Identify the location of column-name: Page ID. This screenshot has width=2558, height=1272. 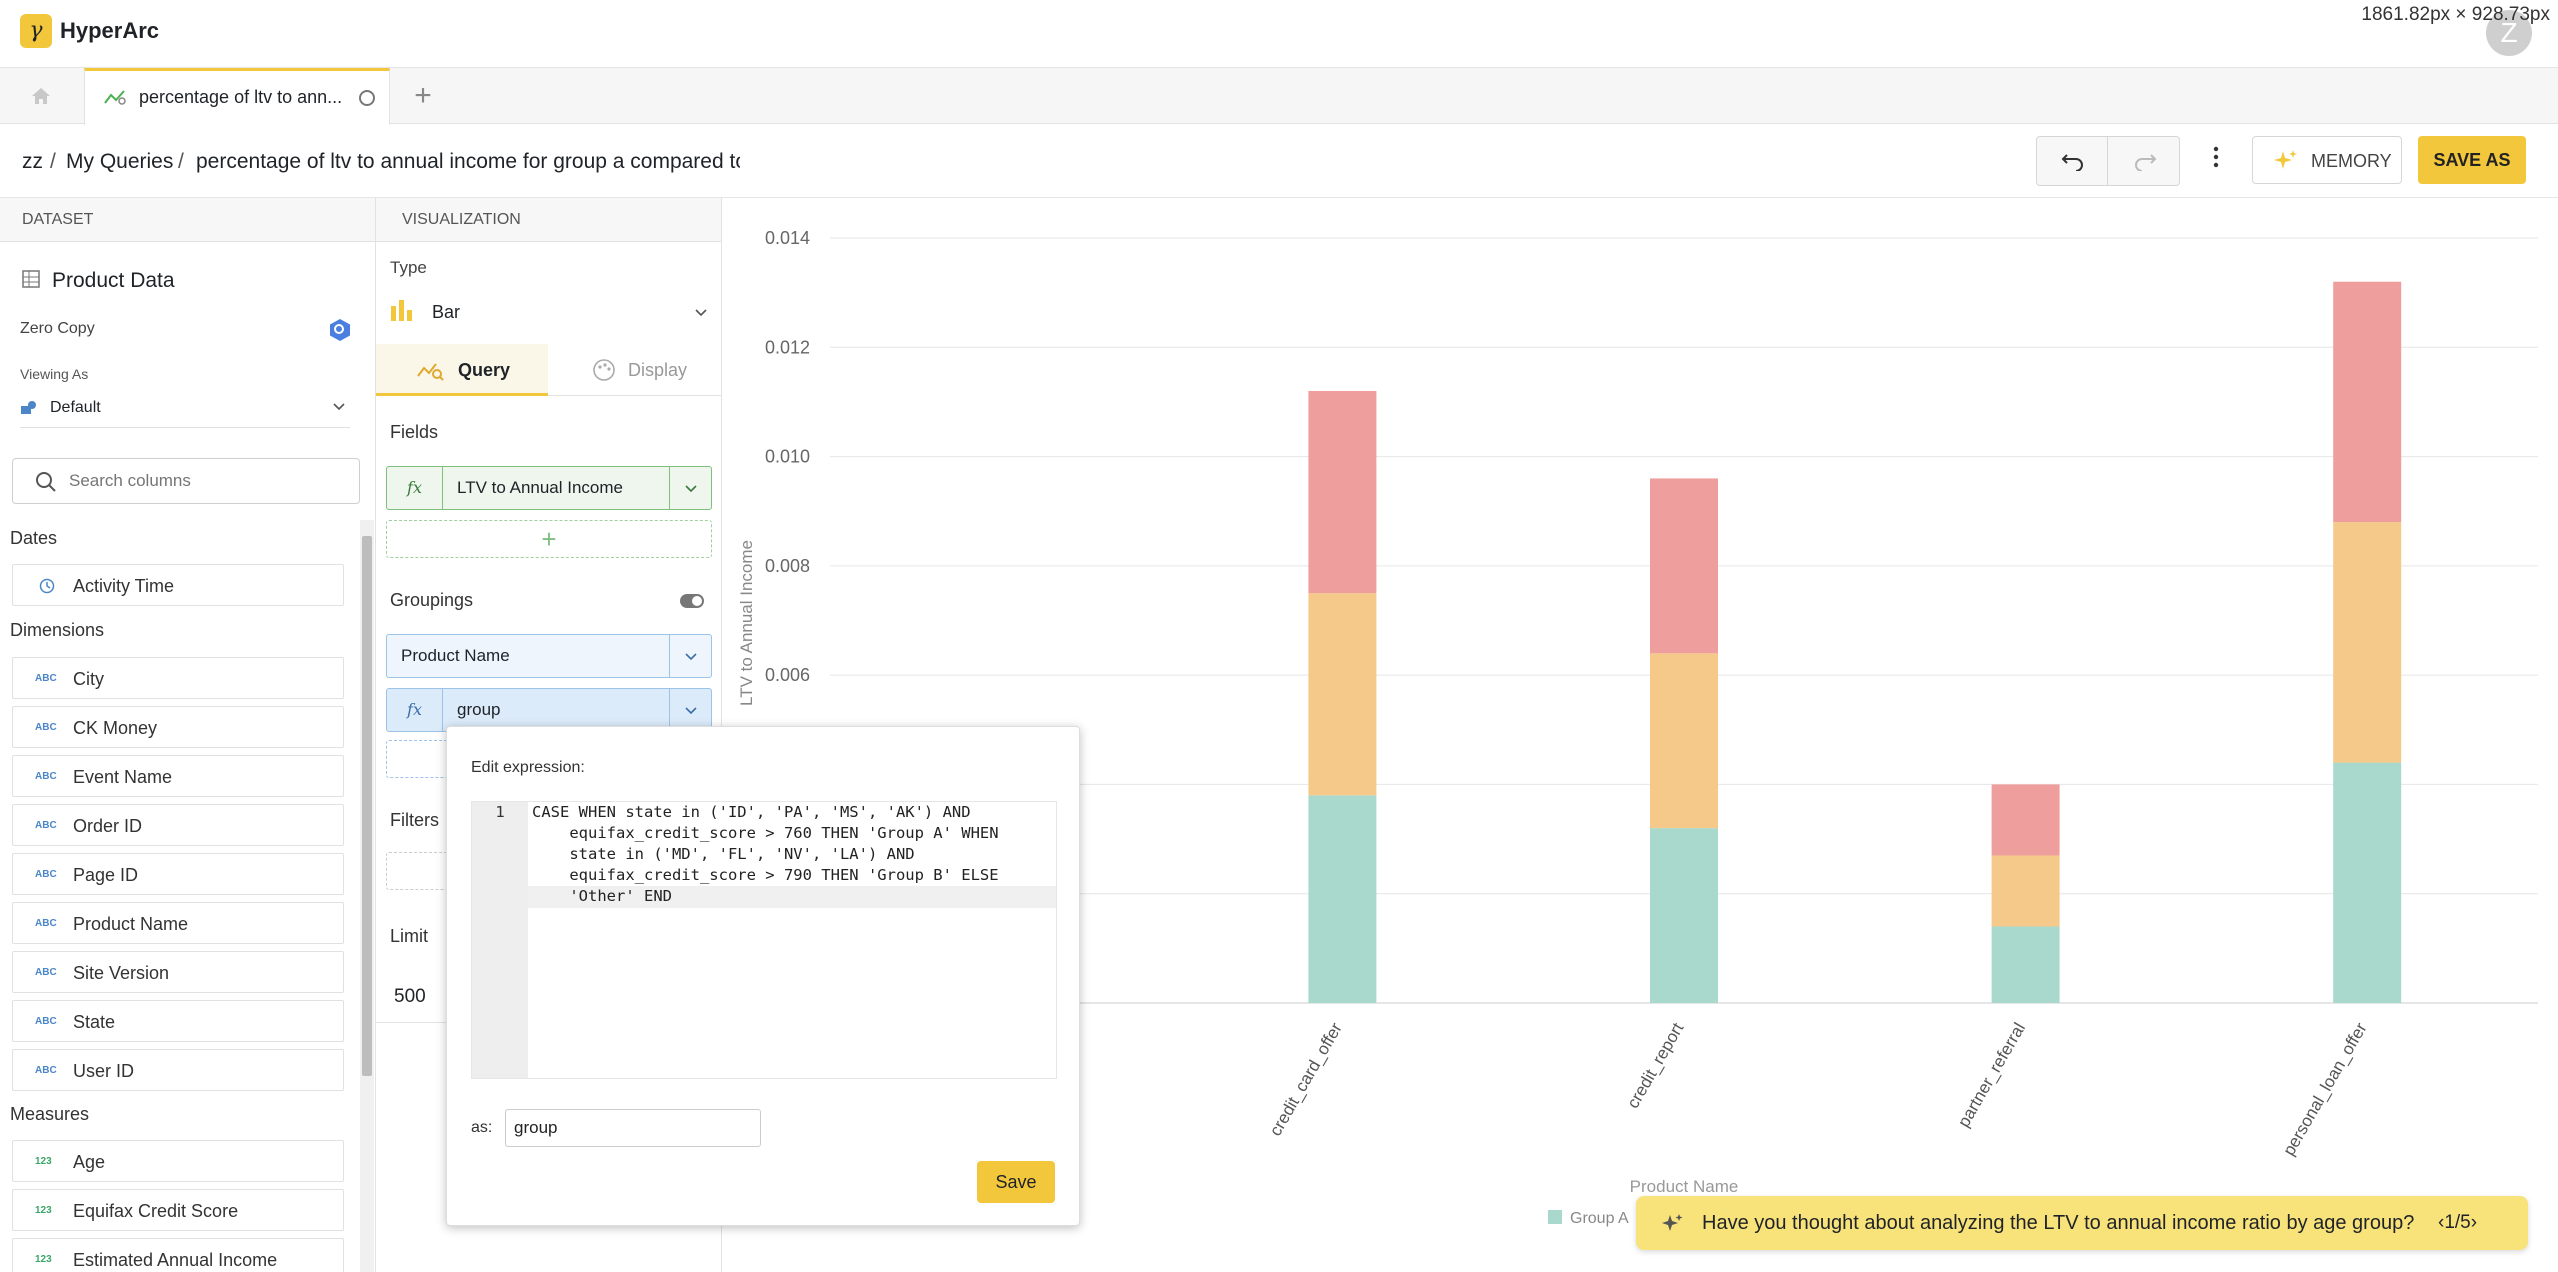
(106, 875).